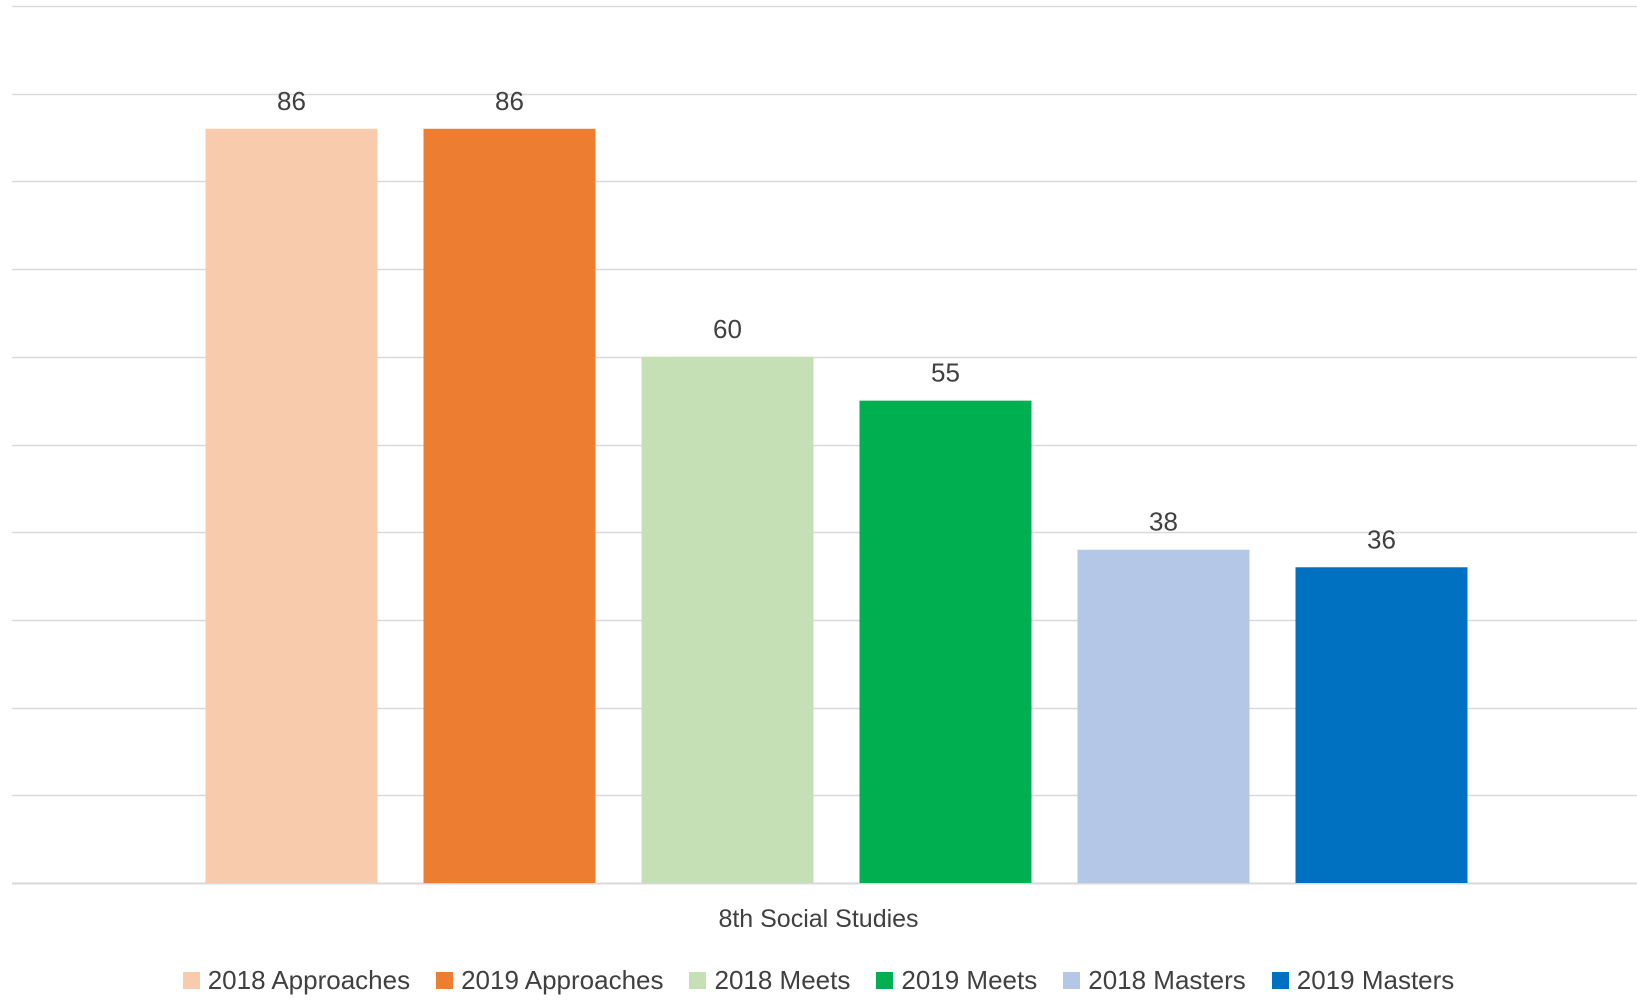  I want to click on legend-label: 2019 Masters, so click(1375, 980).